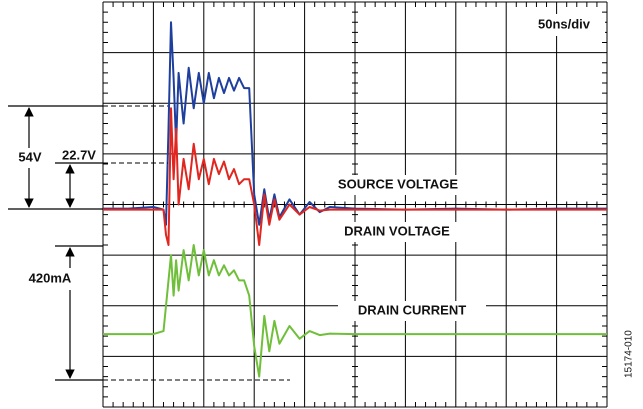  I want to click on timebase-label: 50ns/div, so click(564, 23).